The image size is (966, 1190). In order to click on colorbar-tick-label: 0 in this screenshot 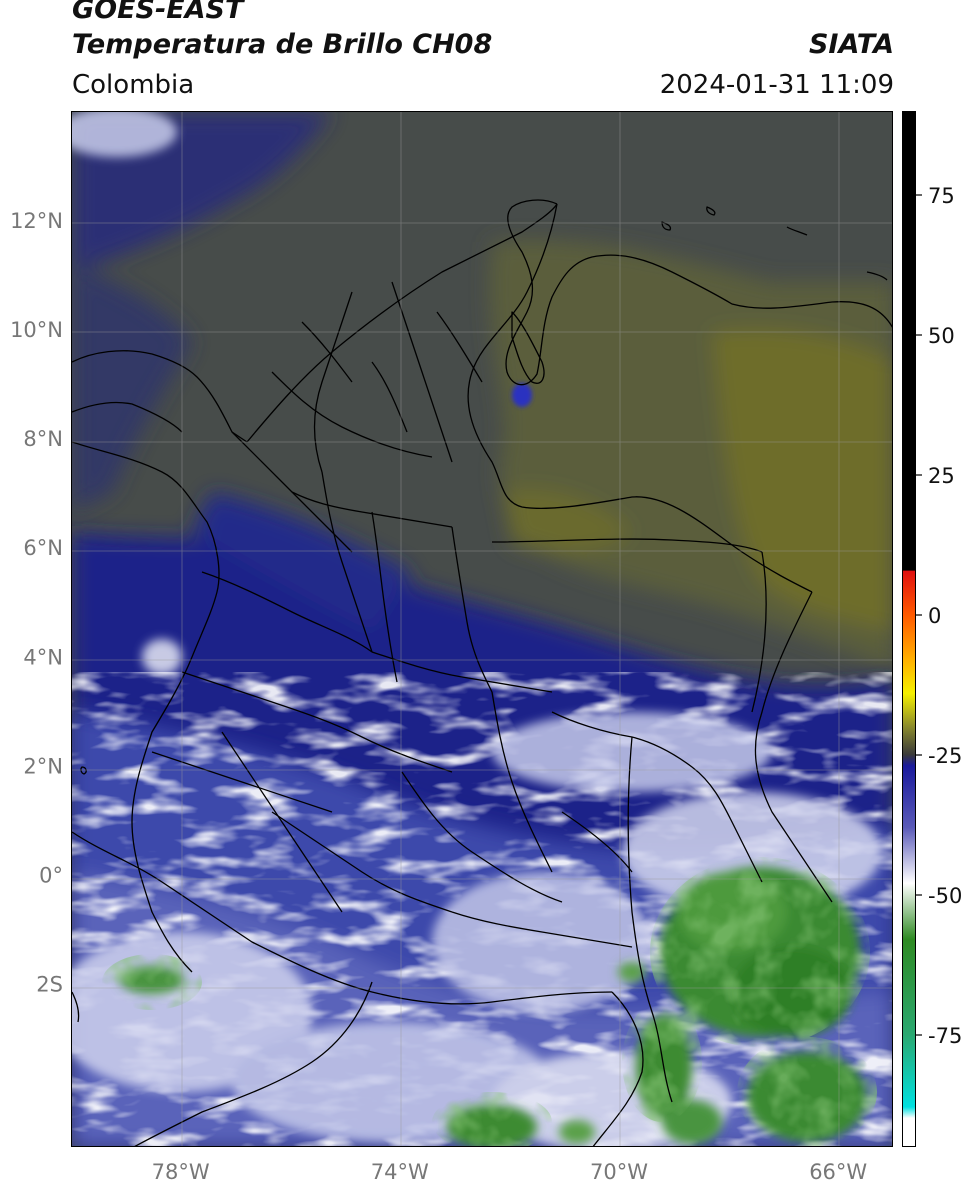, I will do `click(934, 616)`.